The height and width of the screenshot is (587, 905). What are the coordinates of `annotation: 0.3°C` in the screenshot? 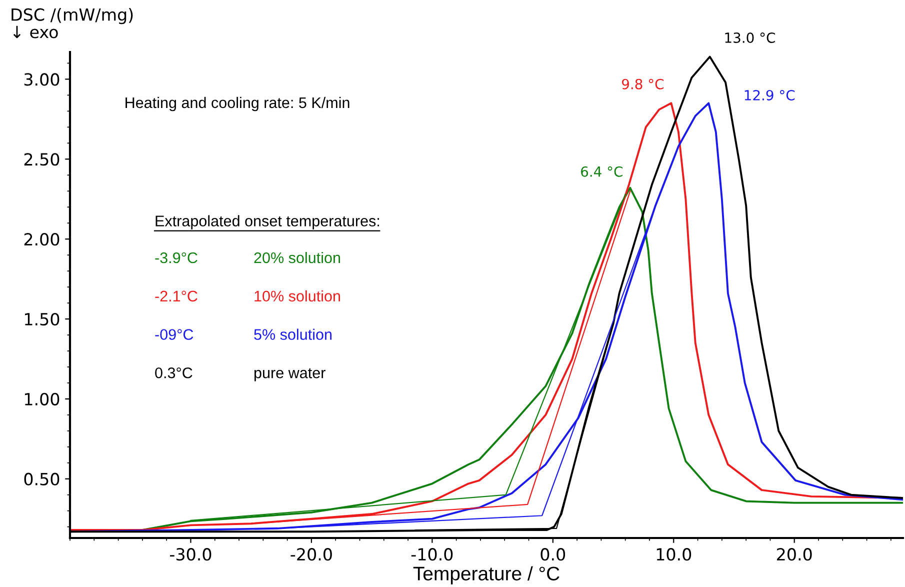 It's located at (173, 372).